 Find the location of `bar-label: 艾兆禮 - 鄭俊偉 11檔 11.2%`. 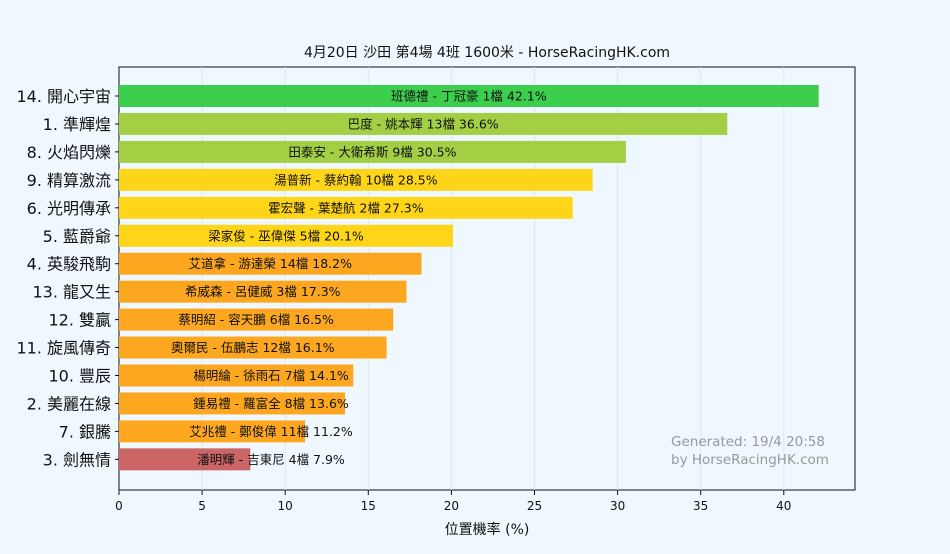

bar-label: 艾兆禮 - 鄭俊偉 11檔 11.2% is located at coordinates (271, 431).